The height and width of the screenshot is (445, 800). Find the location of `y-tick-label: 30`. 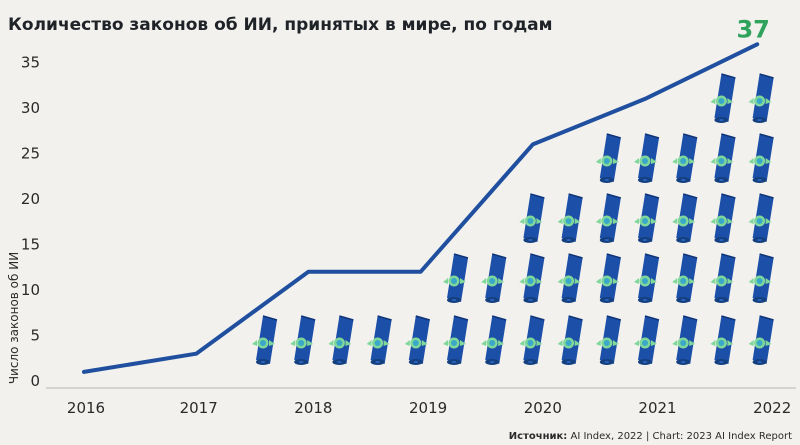

y-tick-label: 30 is located at coordinates (30, 108).